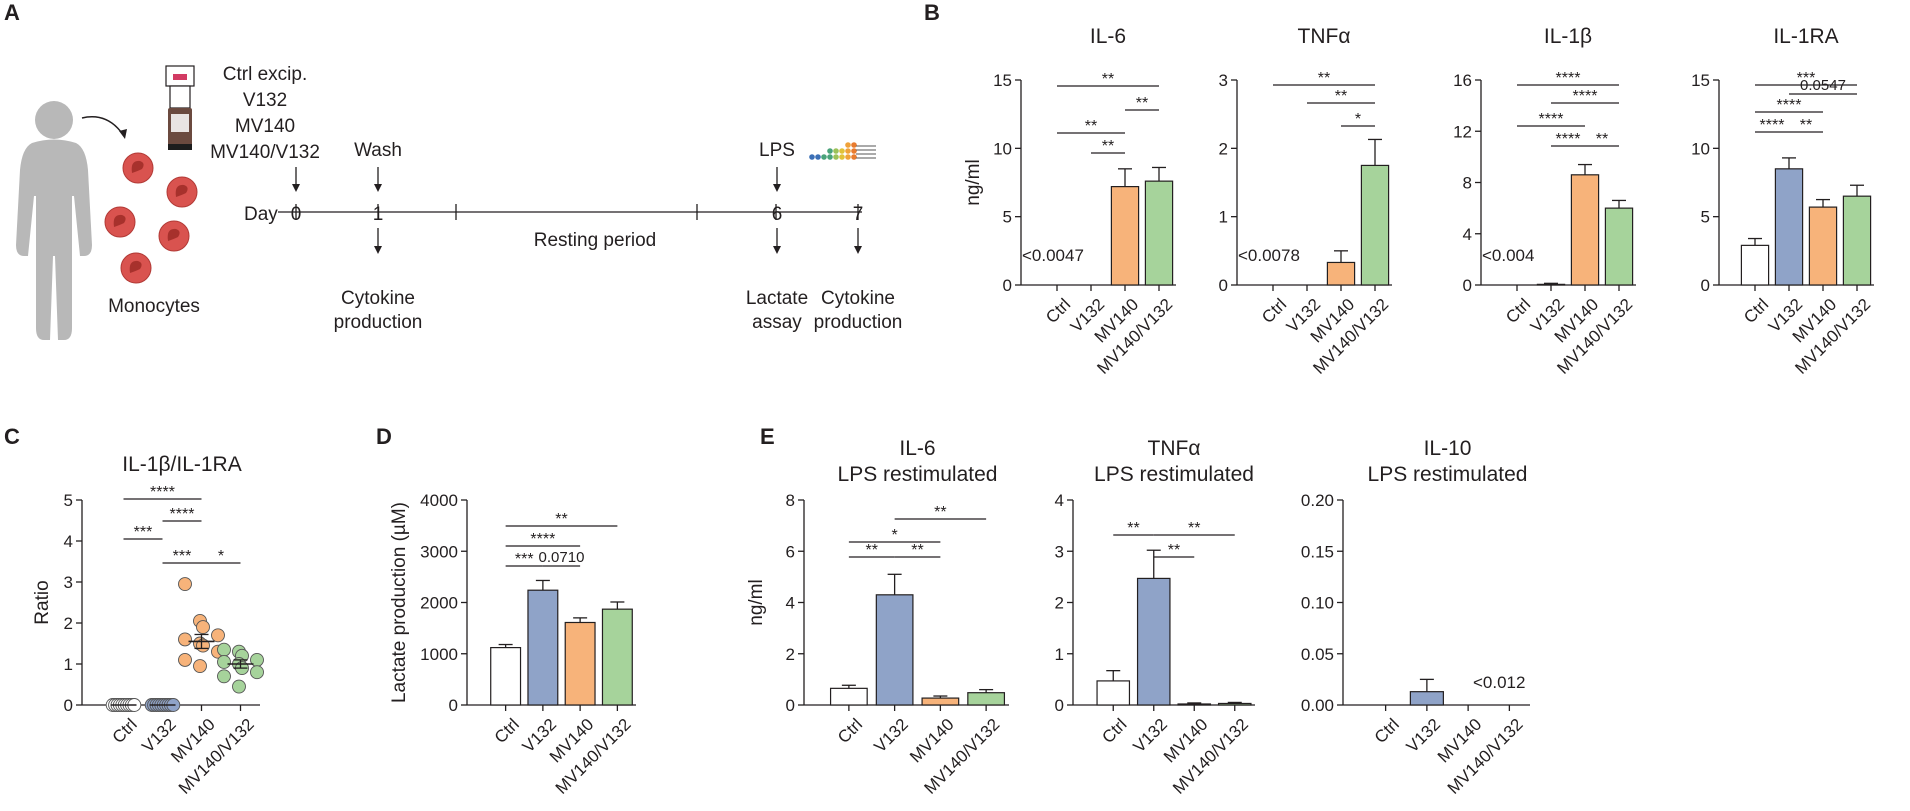  Describe the element at coordinates (265, 100) in the screenshot. I see `treatment-label: V132` at that location.